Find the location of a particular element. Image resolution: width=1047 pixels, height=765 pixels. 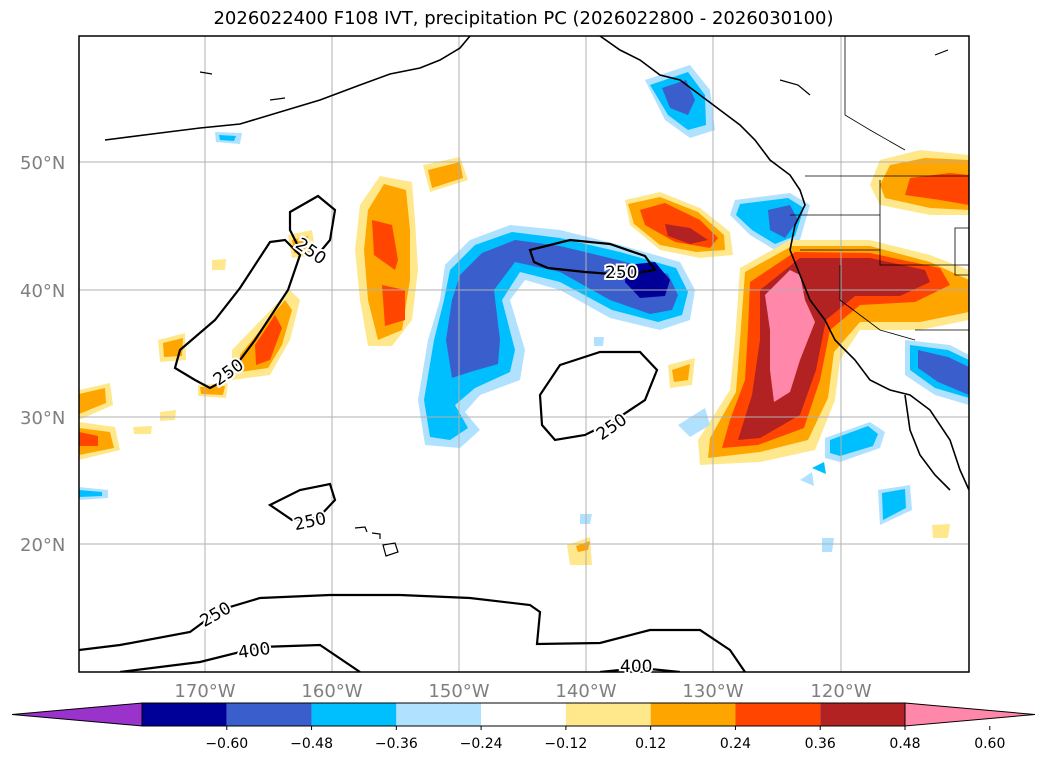

colorbar-tick-label: 0.12 is located at coordinates (650, 744).